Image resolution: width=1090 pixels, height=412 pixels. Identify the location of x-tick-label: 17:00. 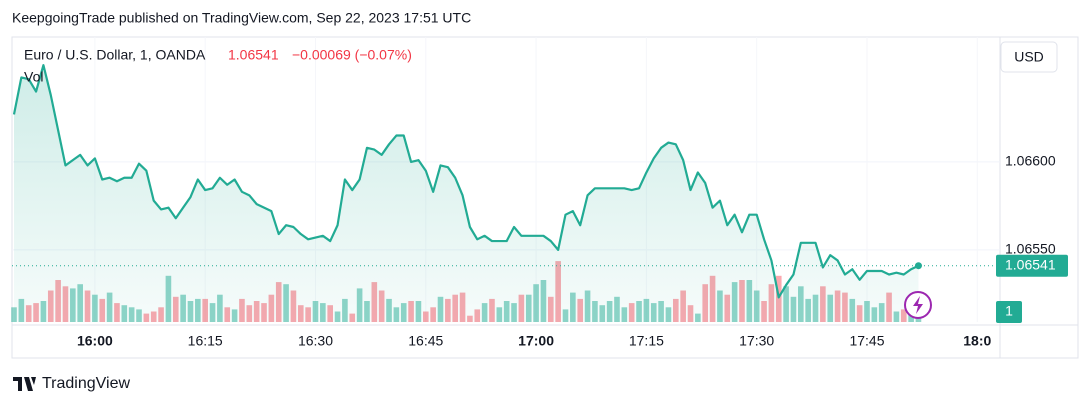
(536, 341).